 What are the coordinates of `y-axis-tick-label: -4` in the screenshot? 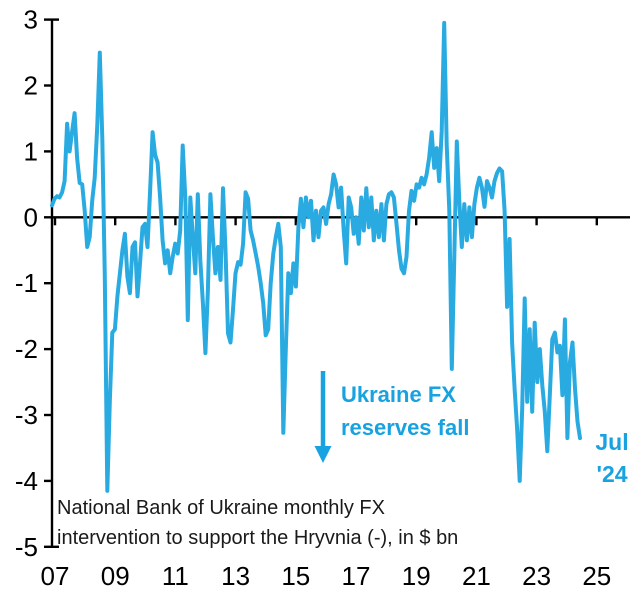 It's located at (26, 481).